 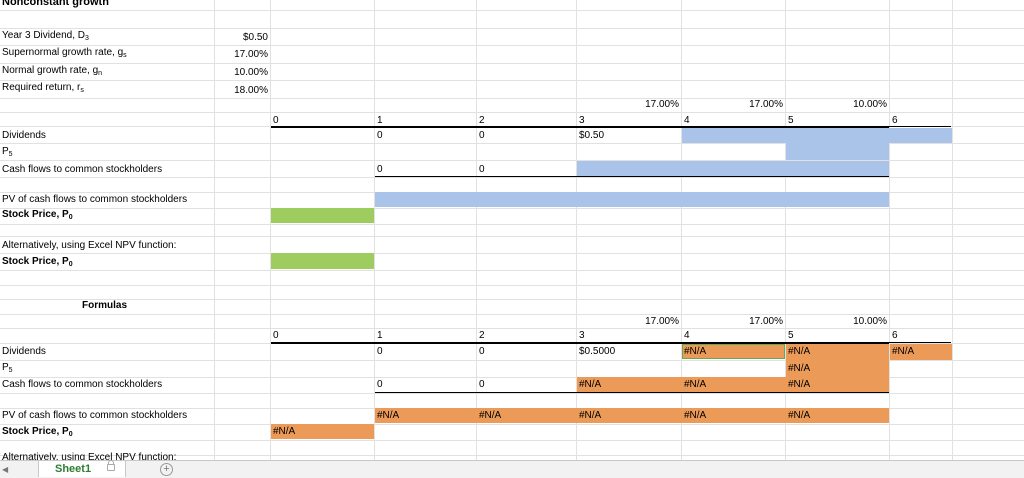 What do you see at coordinates (799, 368) in the screenshot?
I see `f-p5-value: #N/A` at bounding box center [799, 368].